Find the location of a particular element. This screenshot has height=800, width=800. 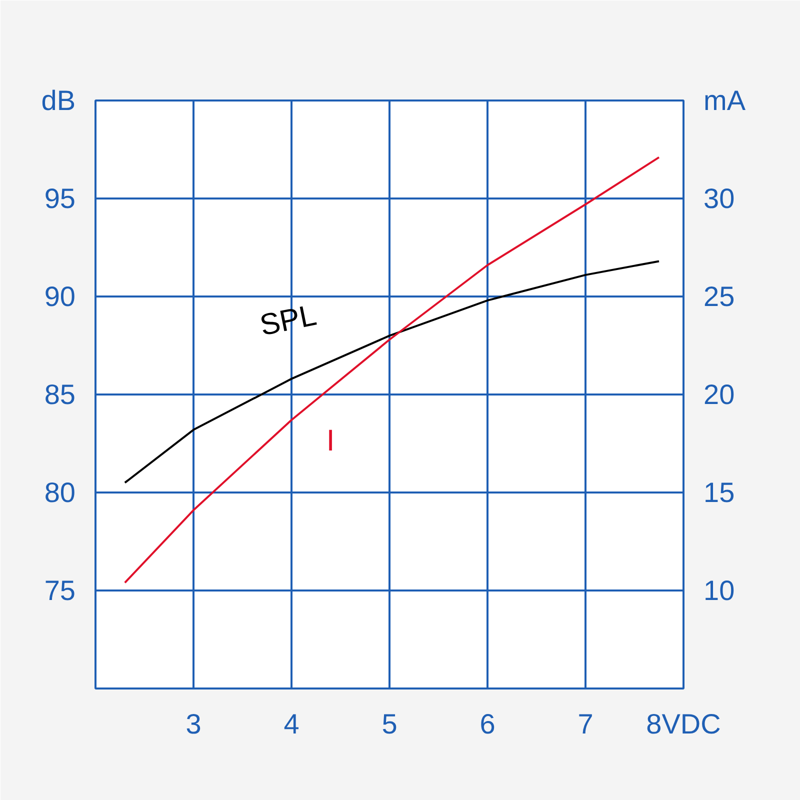

x-tick-label: 5 is located at coordinates (390, 724).